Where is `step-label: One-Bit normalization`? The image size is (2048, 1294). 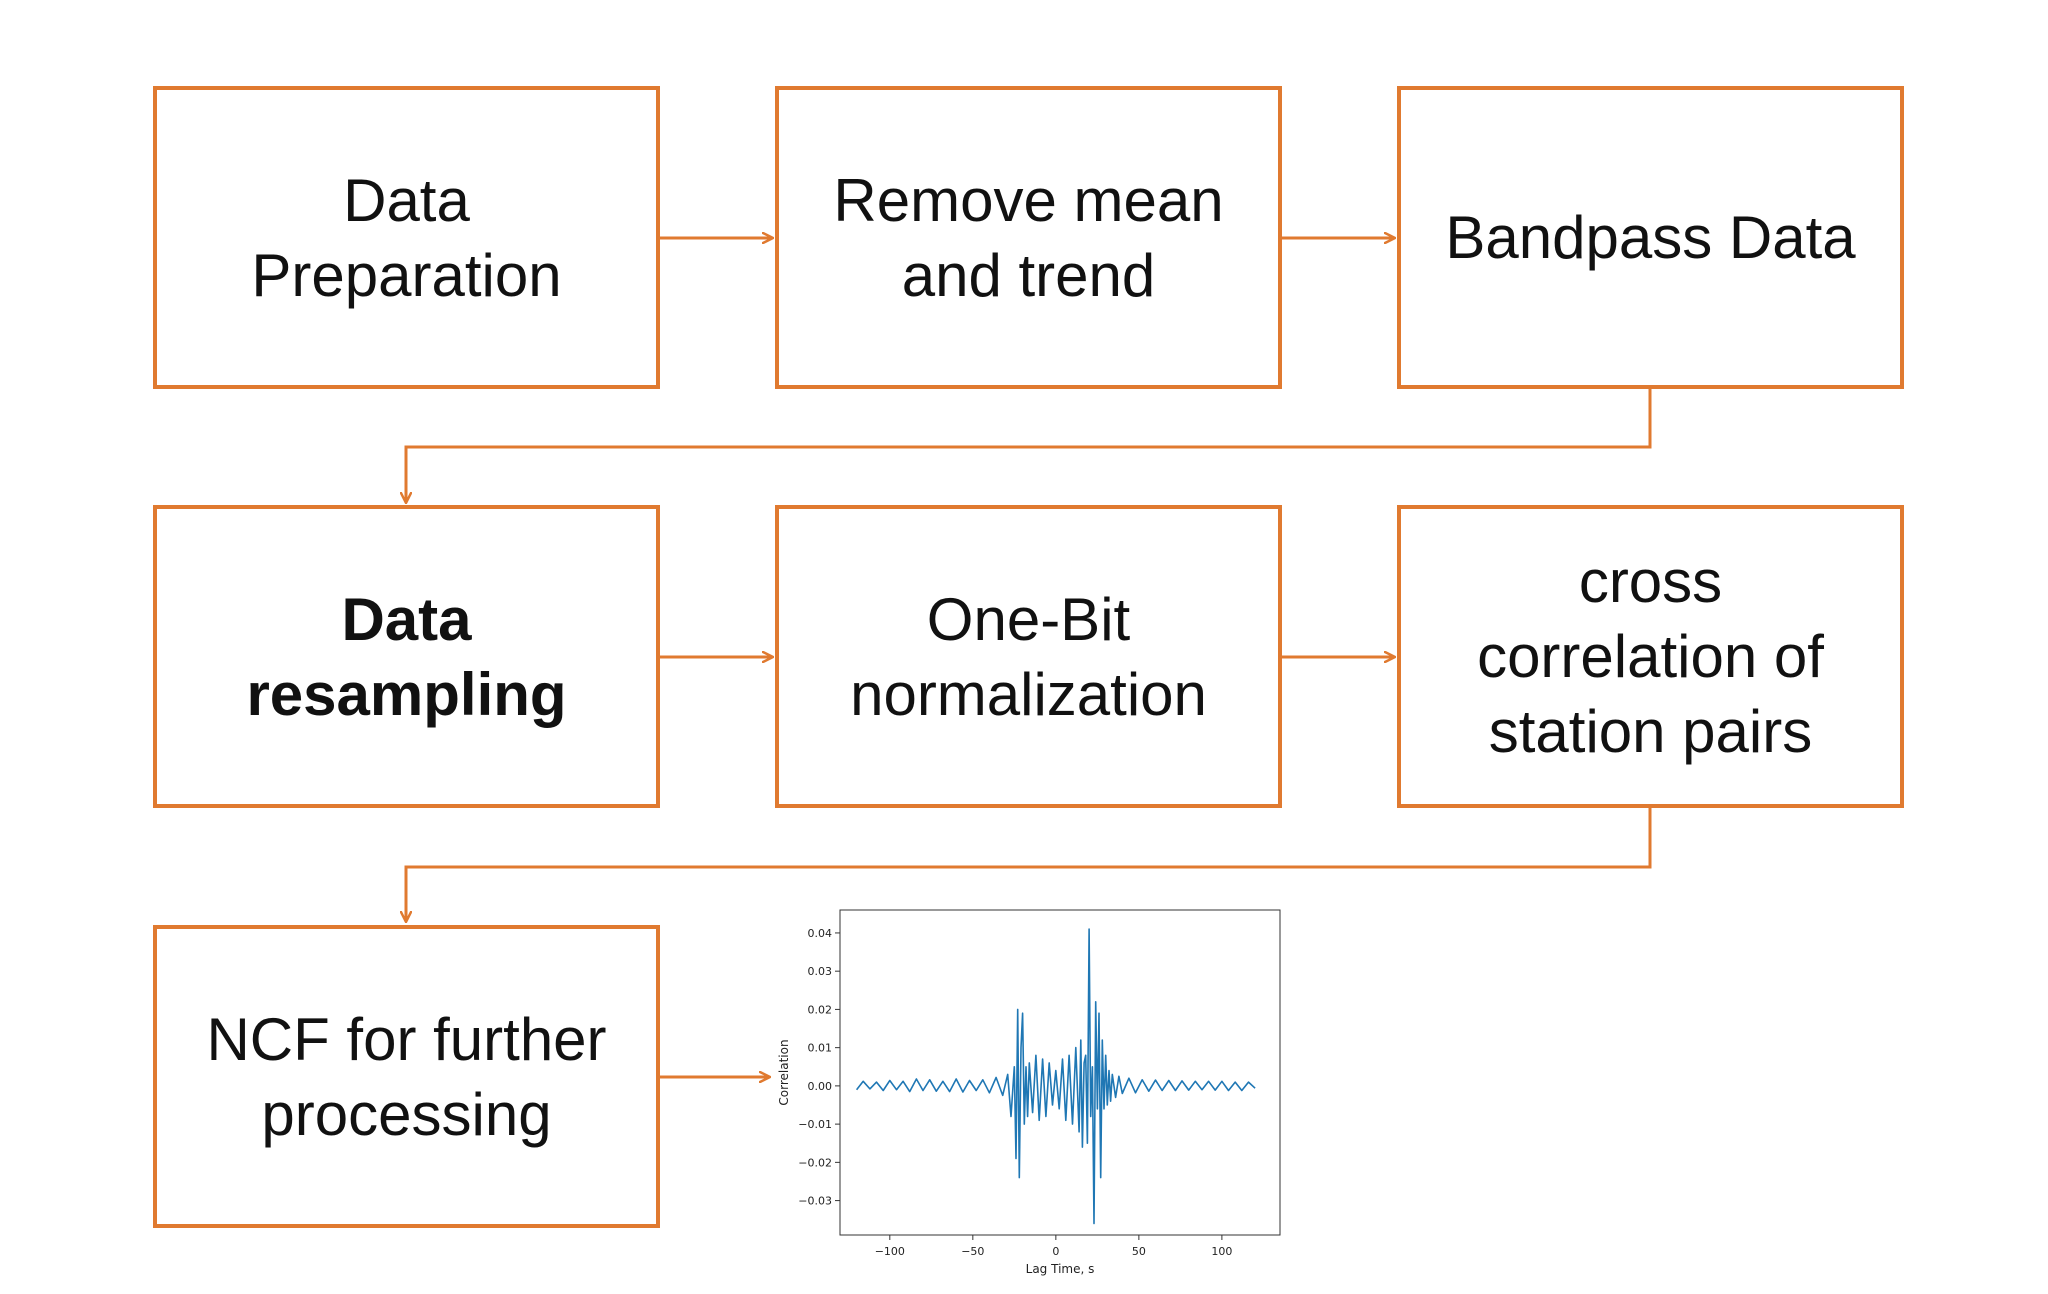 step-label: One-Bit normalization is located at coordinates (1028, 656).